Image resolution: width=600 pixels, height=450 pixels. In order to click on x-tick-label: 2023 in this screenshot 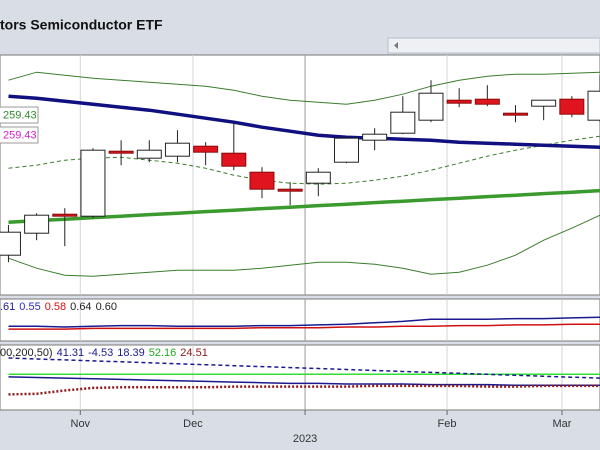, I will do `click(305, 439)`.